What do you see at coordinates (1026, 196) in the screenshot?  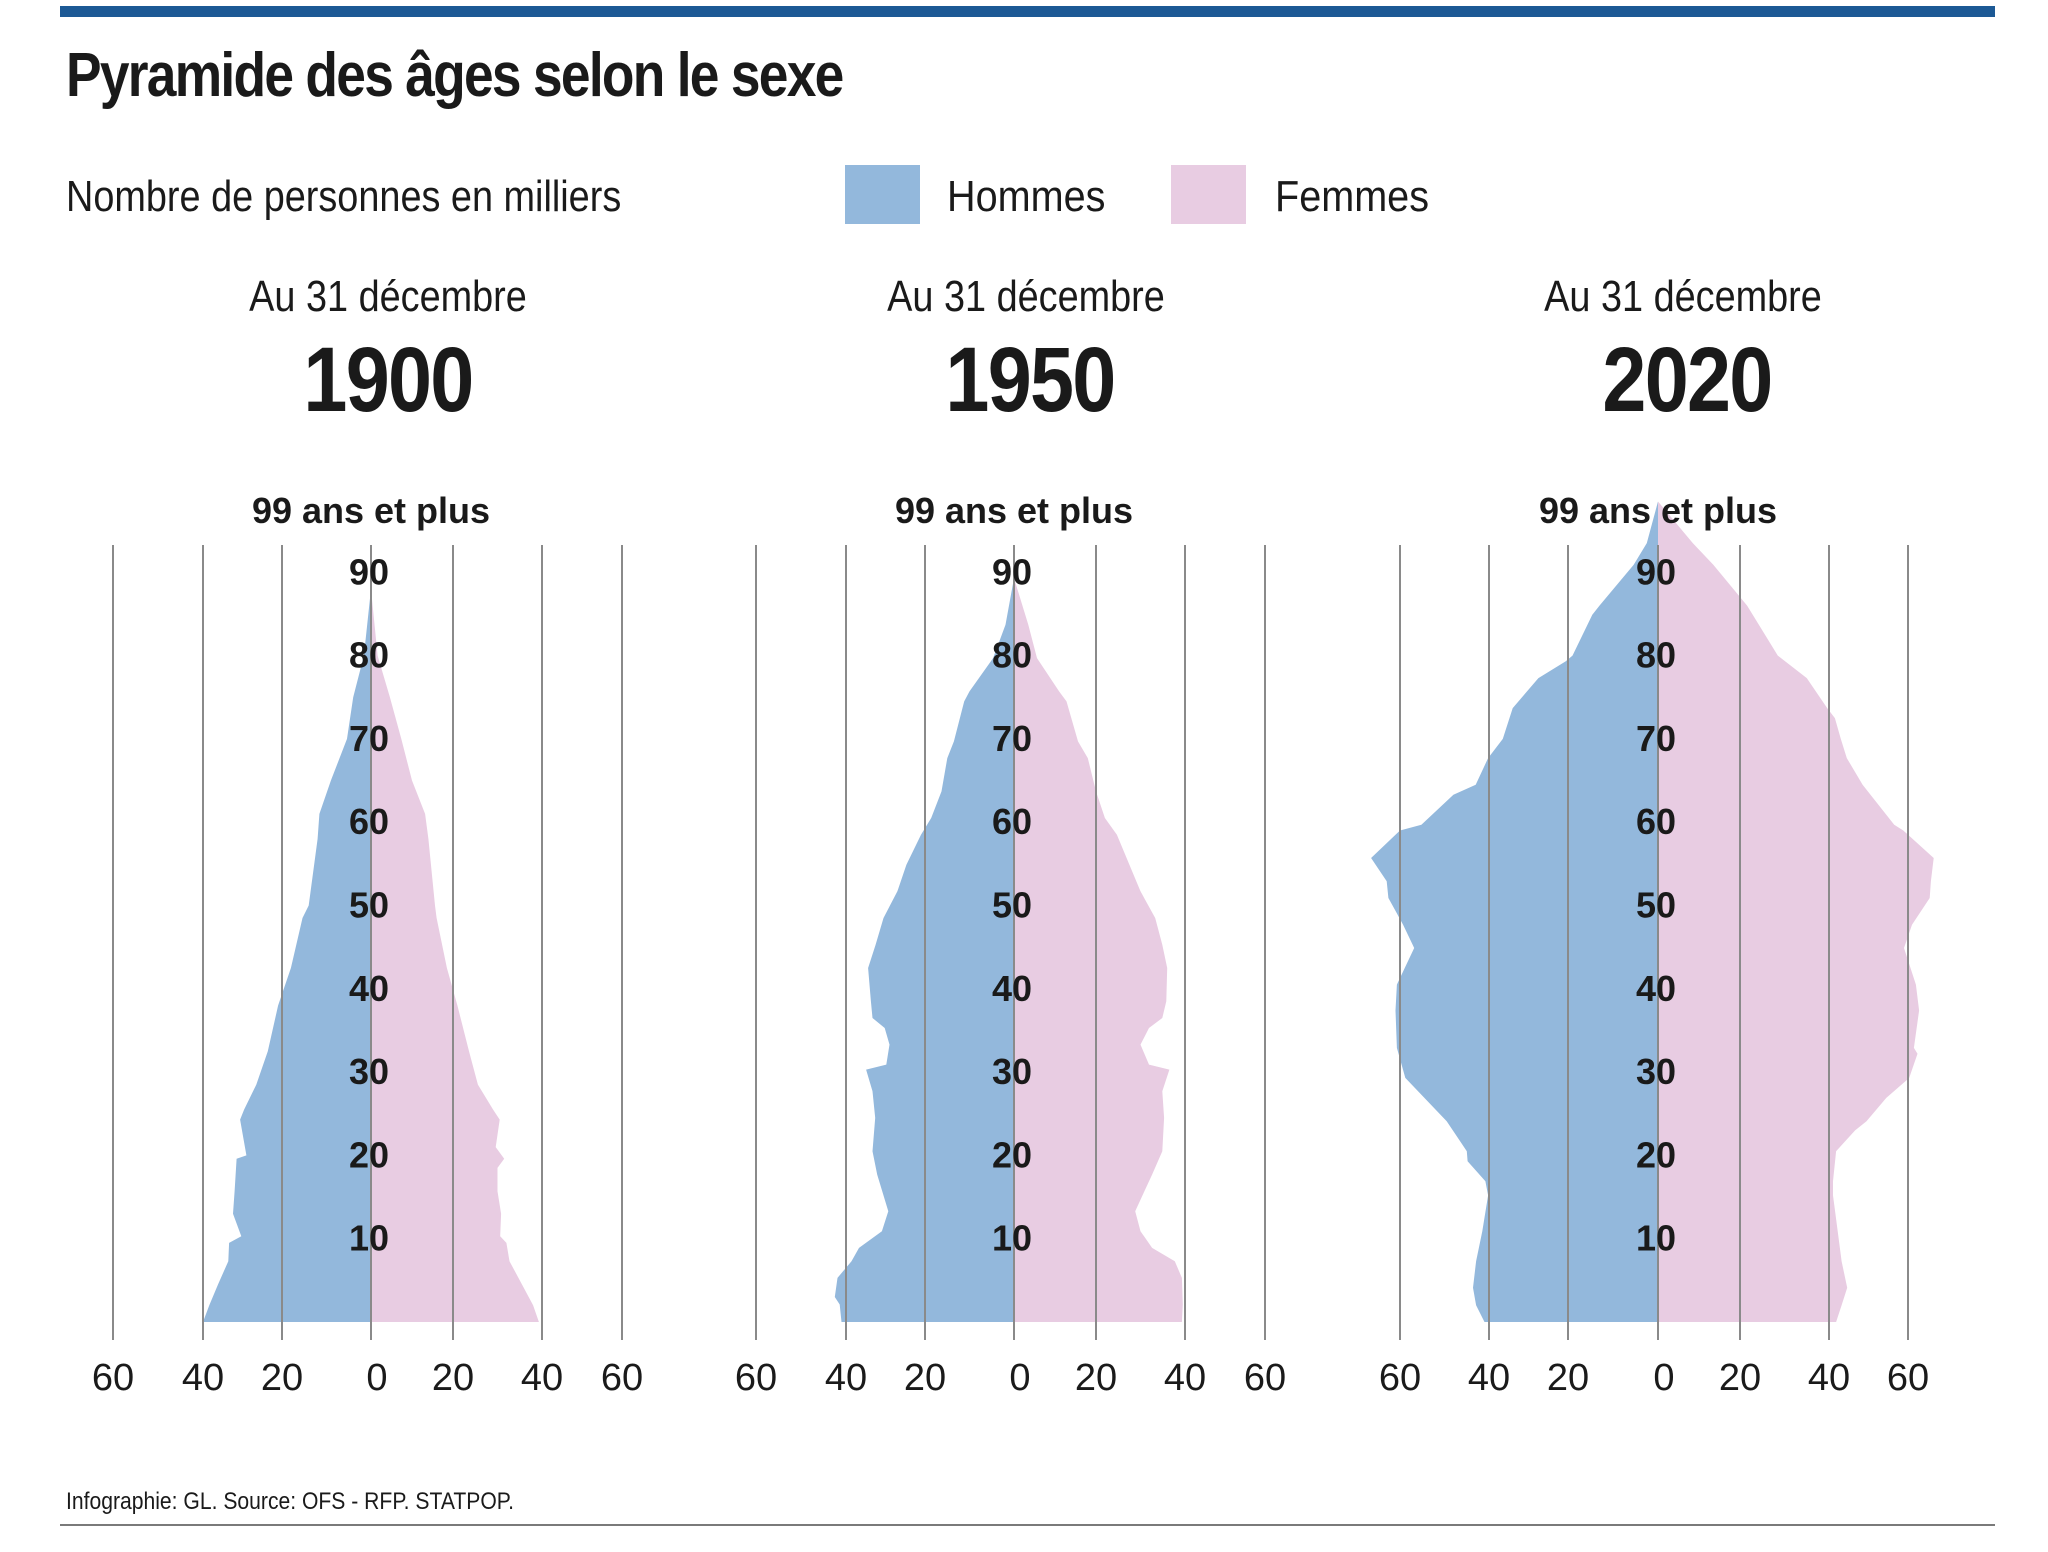 I see `legend-label-hommes: Hommes` at bounding box center [1026, 196].